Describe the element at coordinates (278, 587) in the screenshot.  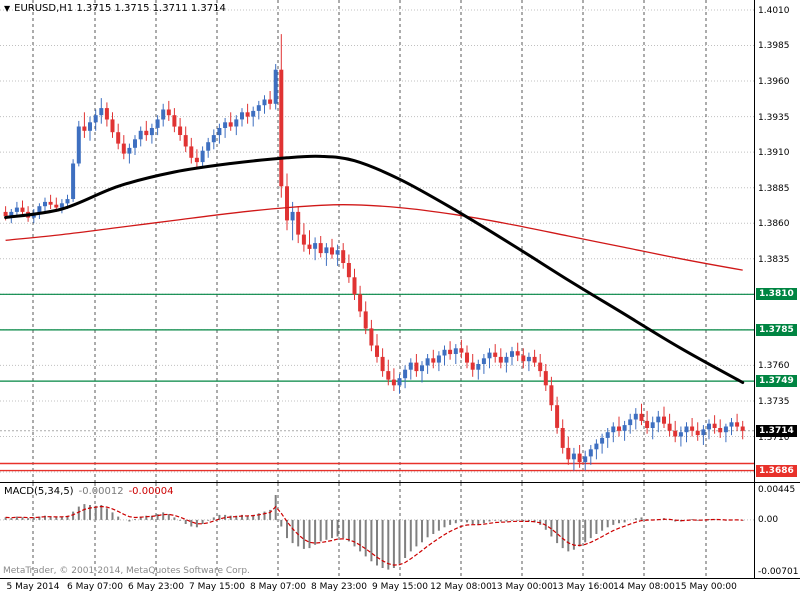
I see `time-axis-label: 8 May 07:00` at that location.